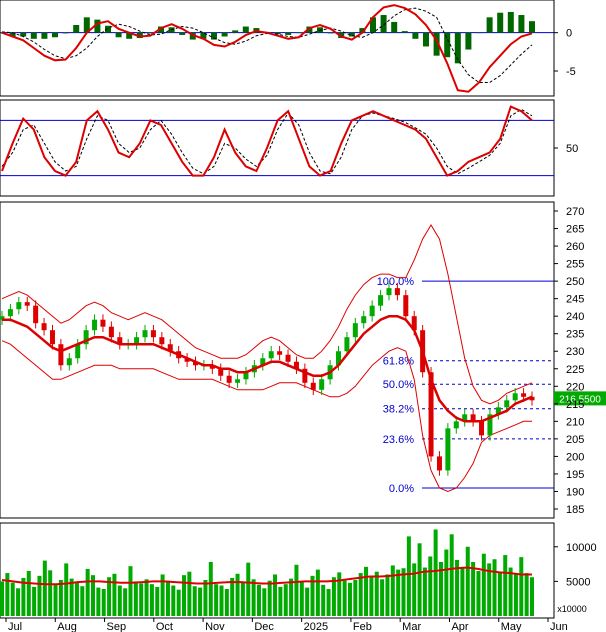 The width and height of the screenshot is (606, 632). Describe the element at coordinates (581, 548) in the screenshot. I see `volume-y-tick-label: 10000` at that location.